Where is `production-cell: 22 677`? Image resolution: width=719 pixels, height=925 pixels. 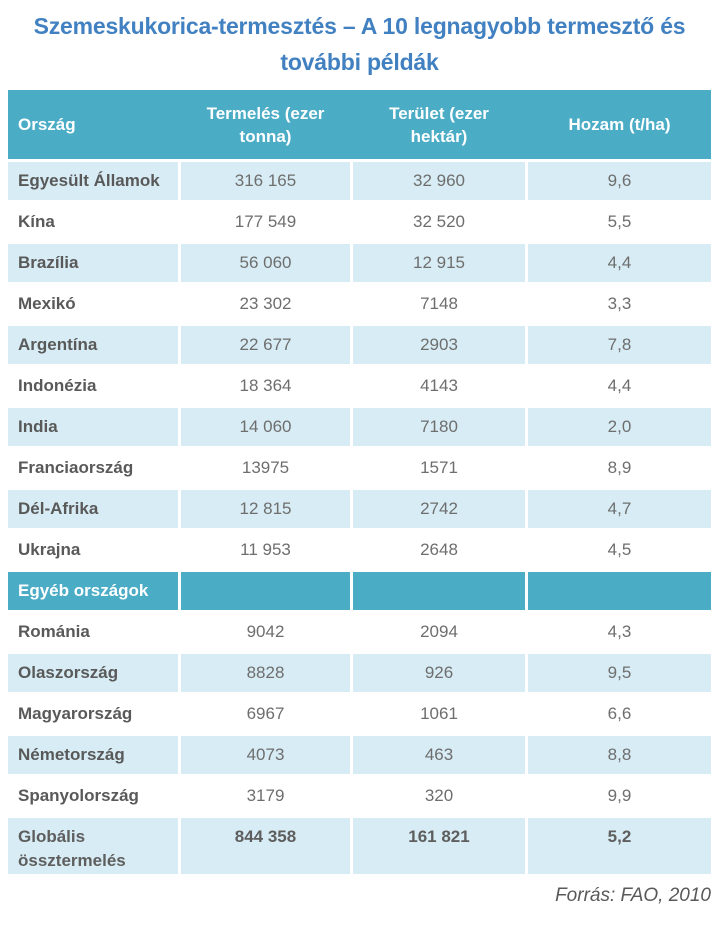 production-cell: 22 677 is located at coordinates (265, 345).